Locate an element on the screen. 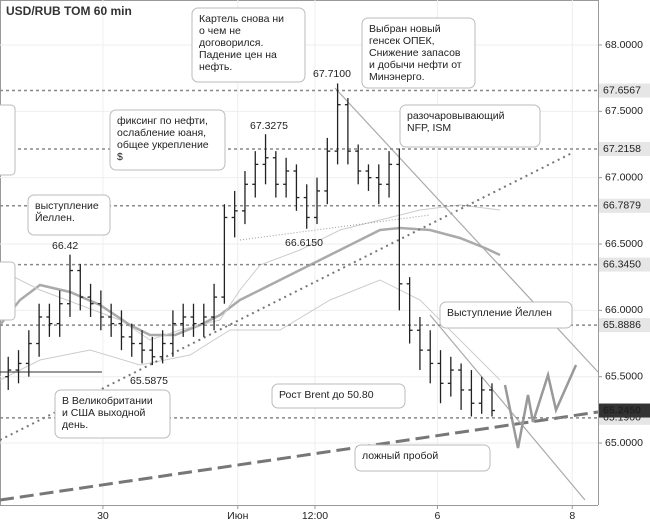 The height and width of the screenshot is (525, 650). projection is located at coordinates (540, 406).